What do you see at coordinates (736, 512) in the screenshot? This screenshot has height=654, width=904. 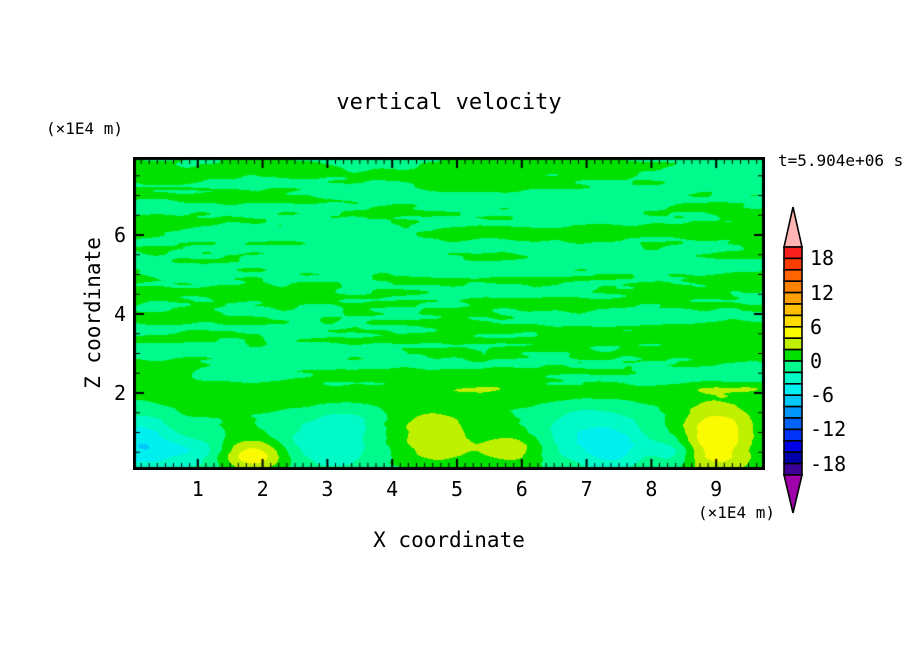 I see `x-axis-unit-label: (×1E4 m)` at bounding box center [736, 512].